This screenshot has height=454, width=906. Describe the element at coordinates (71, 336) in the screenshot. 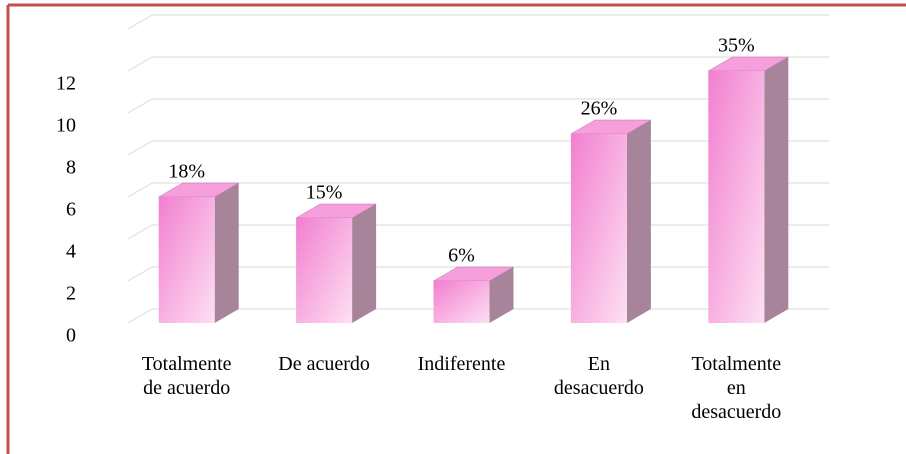

I see `y-tick-label: 0` at that location.